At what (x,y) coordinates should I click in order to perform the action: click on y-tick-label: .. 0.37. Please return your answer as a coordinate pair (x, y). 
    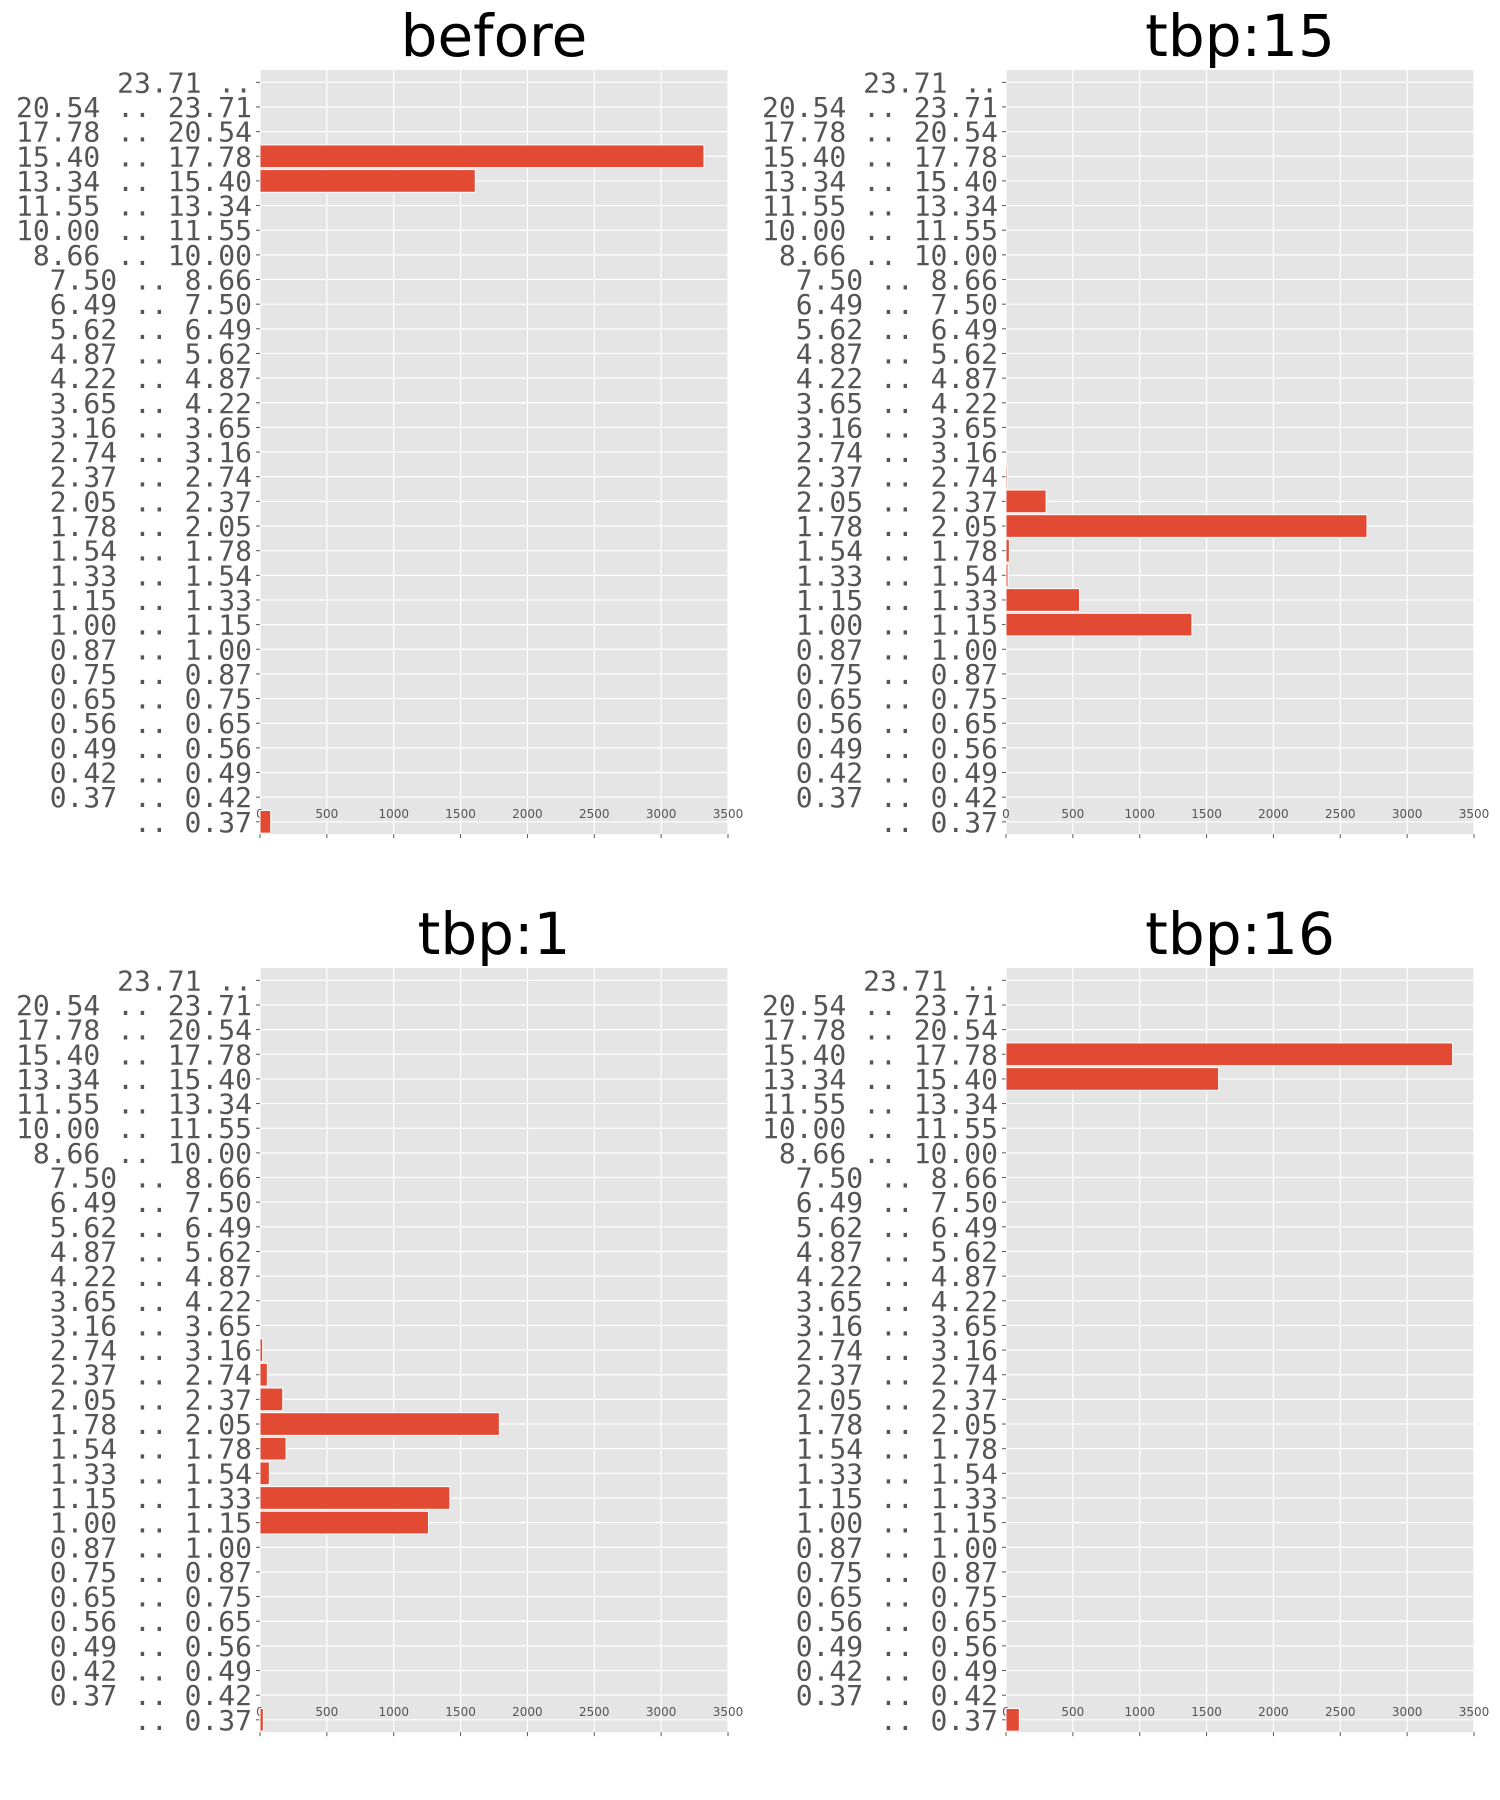
    Looking at the image, I should click on (939, 822).